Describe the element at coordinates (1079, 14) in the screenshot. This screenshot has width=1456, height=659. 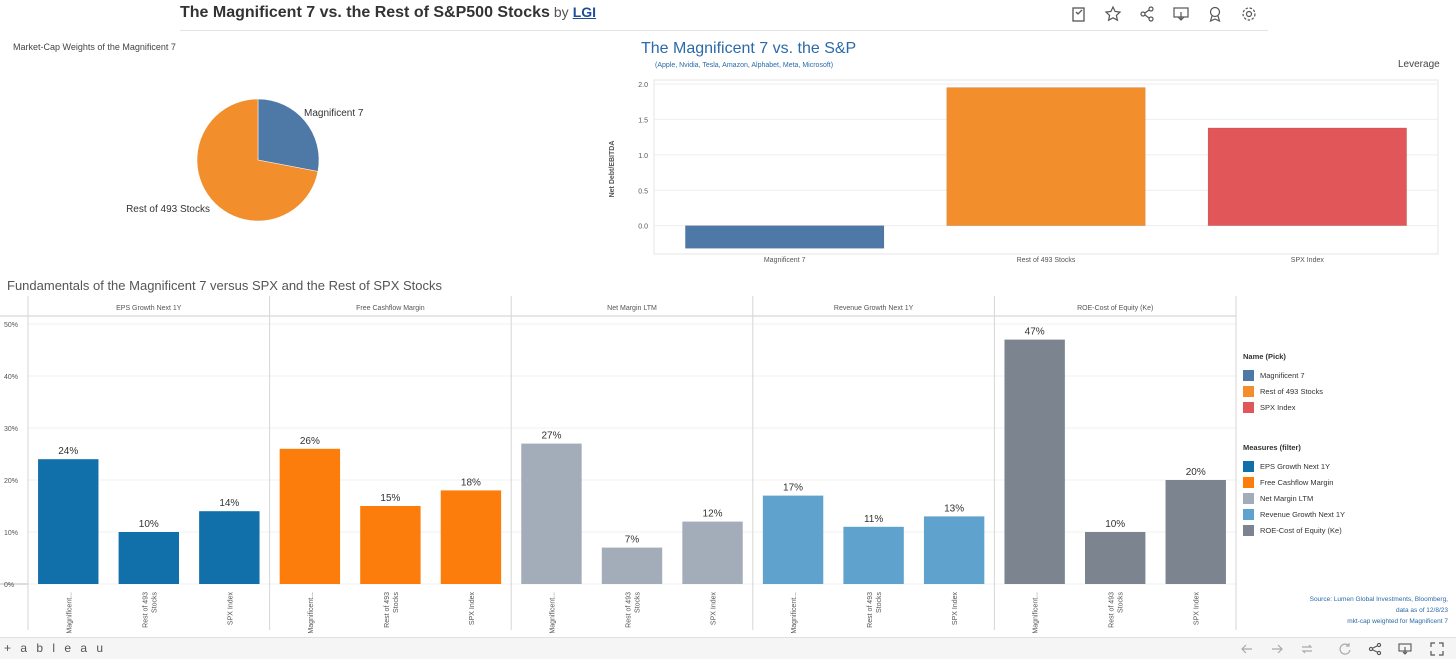
I see `annotate-icon` at that location.